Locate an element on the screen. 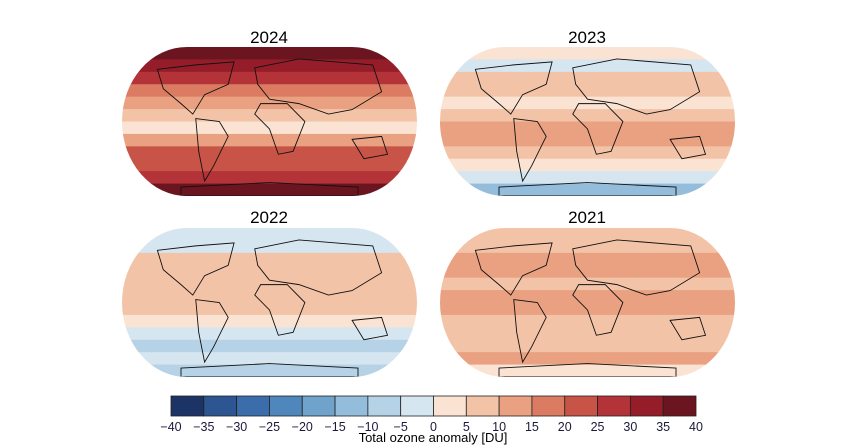 Image resolution: width=856 pixels, height=445 pixels. colorbar-tick: 30 is located at coordinates (630, 427).